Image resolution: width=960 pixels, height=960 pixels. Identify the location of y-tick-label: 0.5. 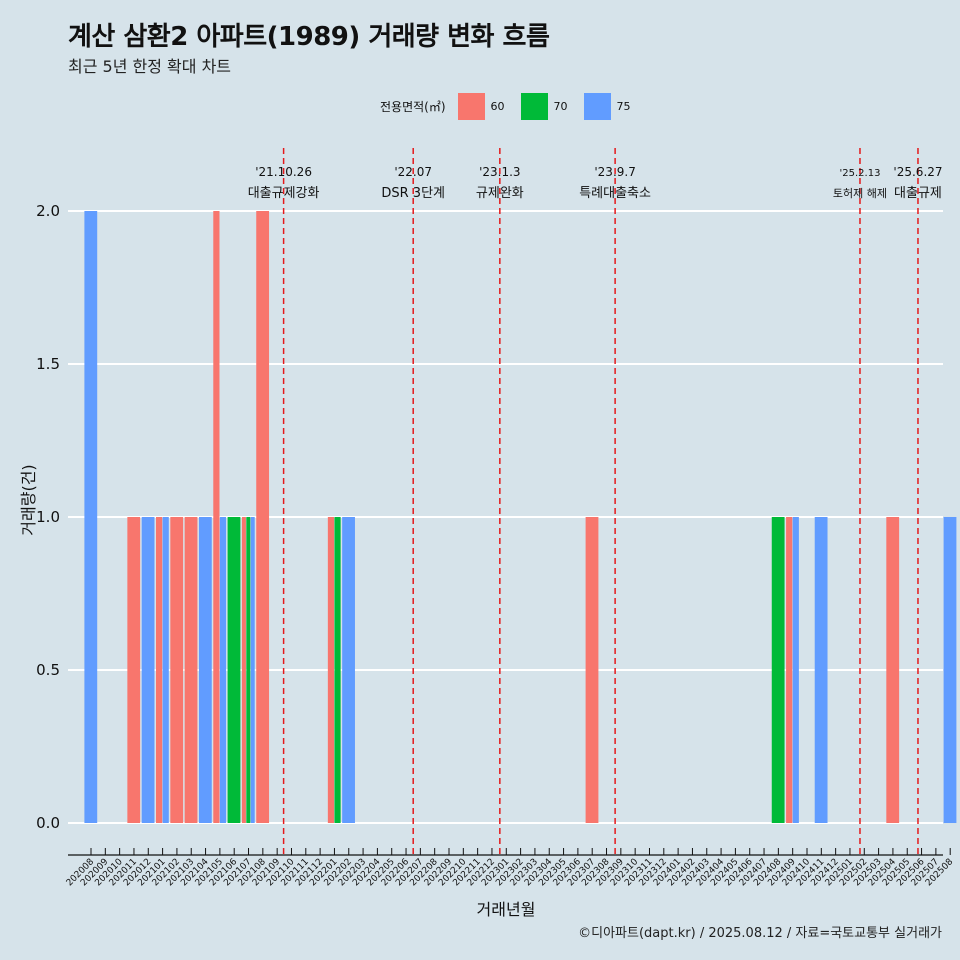
(48, 670).